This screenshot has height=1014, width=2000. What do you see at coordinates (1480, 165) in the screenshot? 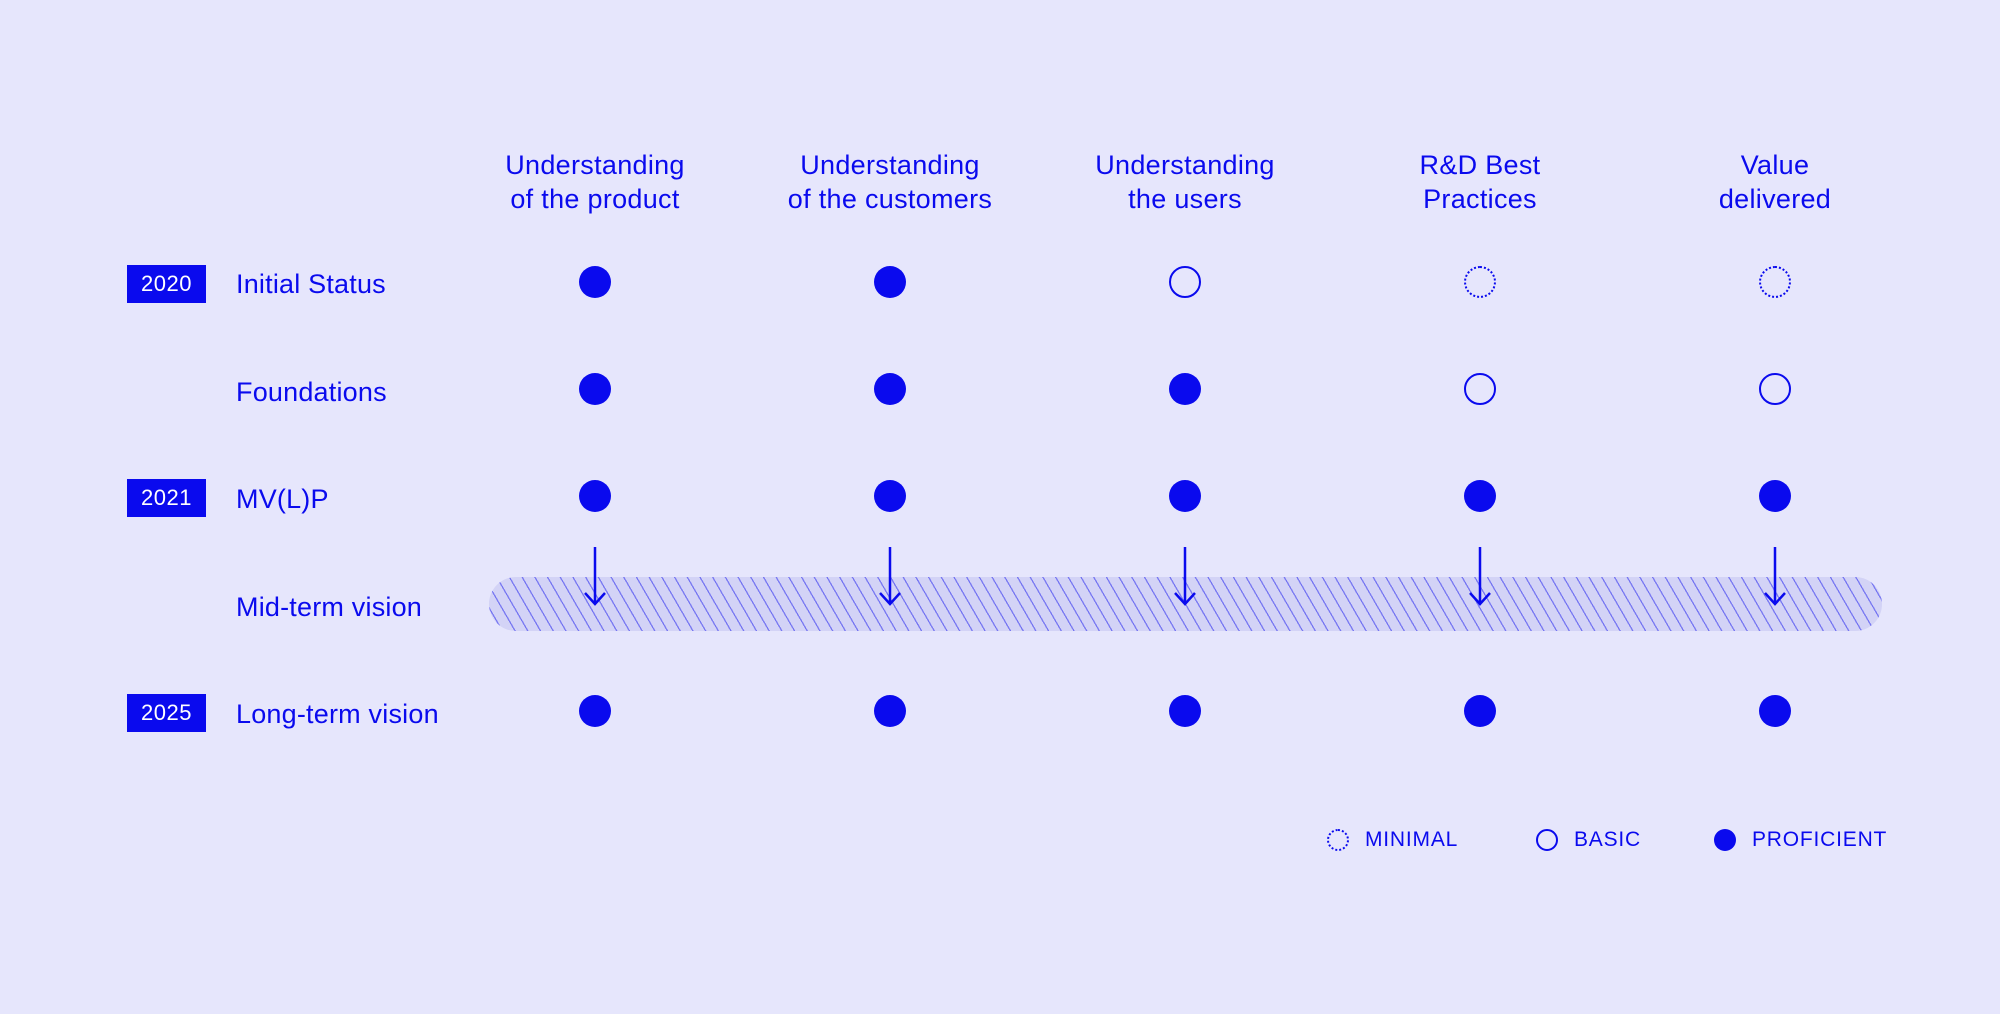
I see `column-header-line: R&D Best` at bounding box center [1480, 165].